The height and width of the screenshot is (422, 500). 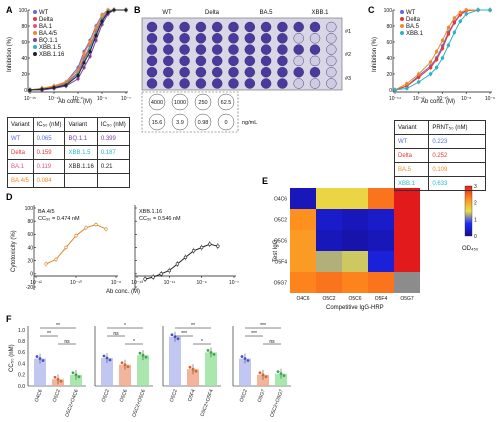 I want to click on table-cell: BA.5, so click(x=411, y=169).